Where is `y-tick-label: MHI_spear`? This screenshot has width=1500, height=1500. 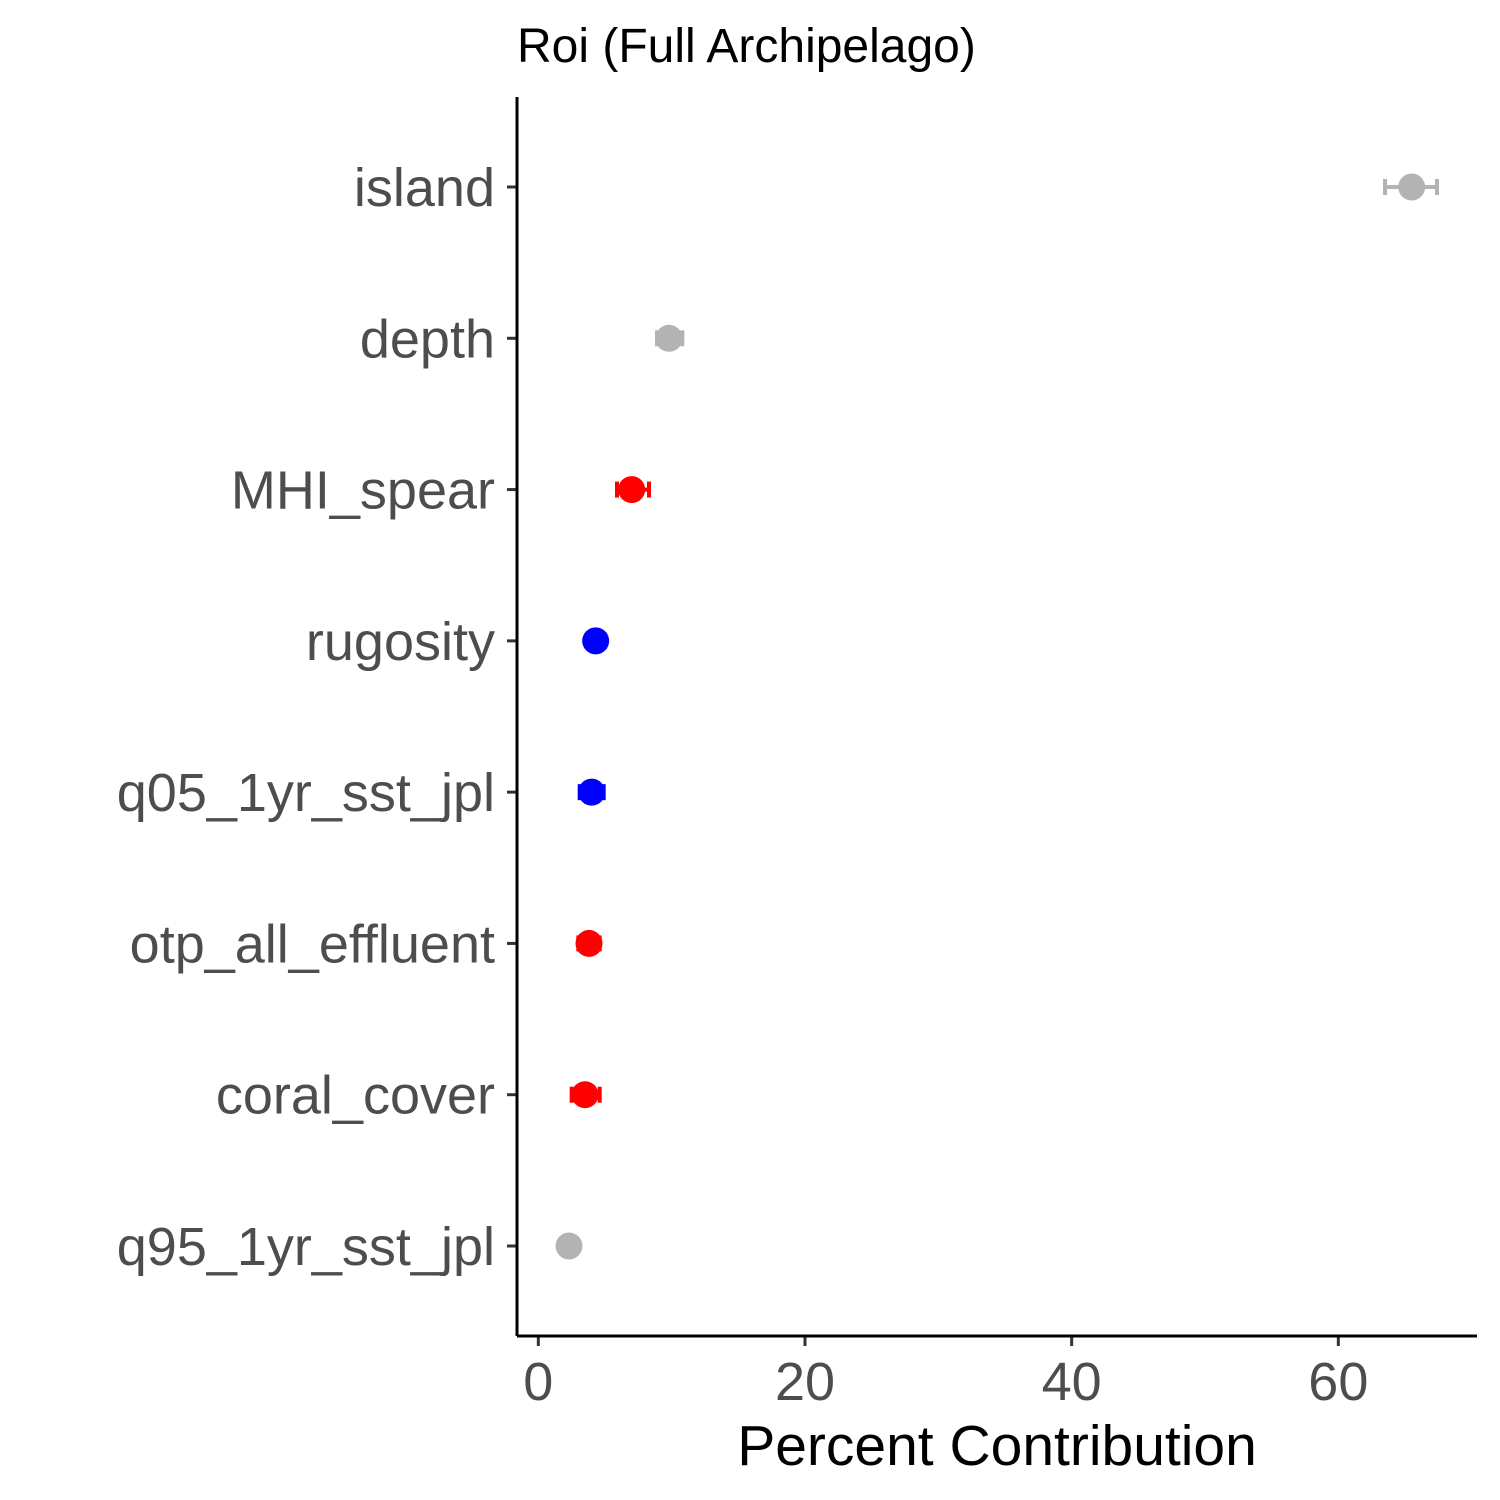 y-tick-label: MHI_spear is located at coordinates (363, 491).